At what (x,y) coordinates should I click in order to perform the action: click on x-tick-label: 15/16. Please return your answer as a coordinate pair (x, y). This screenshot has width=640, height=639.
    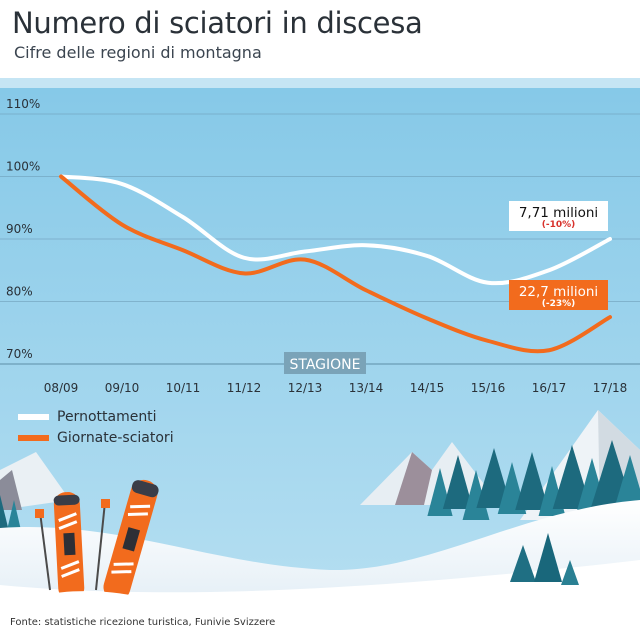
    Looking at the image, I should click on (488, 388).